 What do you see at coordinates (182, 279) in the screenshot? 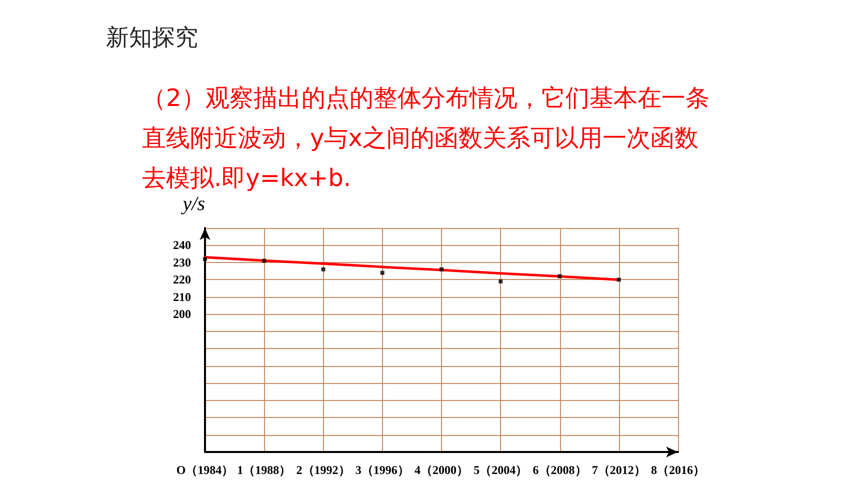
I see `y-tick-label: 220` at bounding box center [182, 279].